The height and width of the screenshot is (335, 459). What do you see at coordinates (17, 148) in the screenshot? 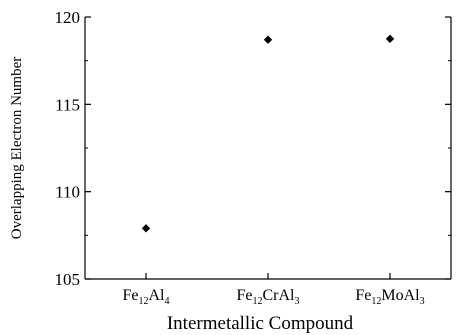
I see `y-axis-title: Overlapping Electron Number` at bounding box center [17, 148].